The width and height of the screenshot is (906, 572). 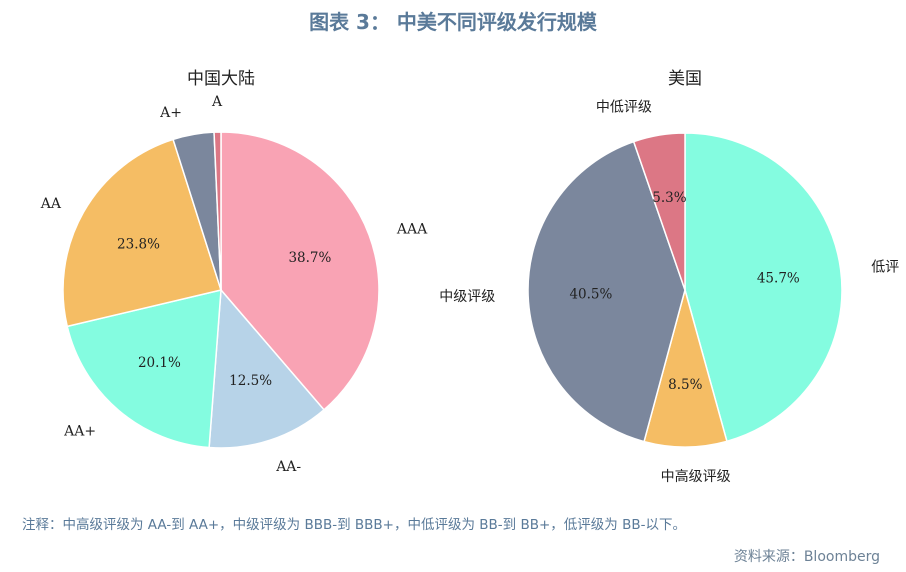 What do you see at coordinates (685, 79) in the screenshot?
I see `pie-title: 美国` at bounding box center [685, 79].